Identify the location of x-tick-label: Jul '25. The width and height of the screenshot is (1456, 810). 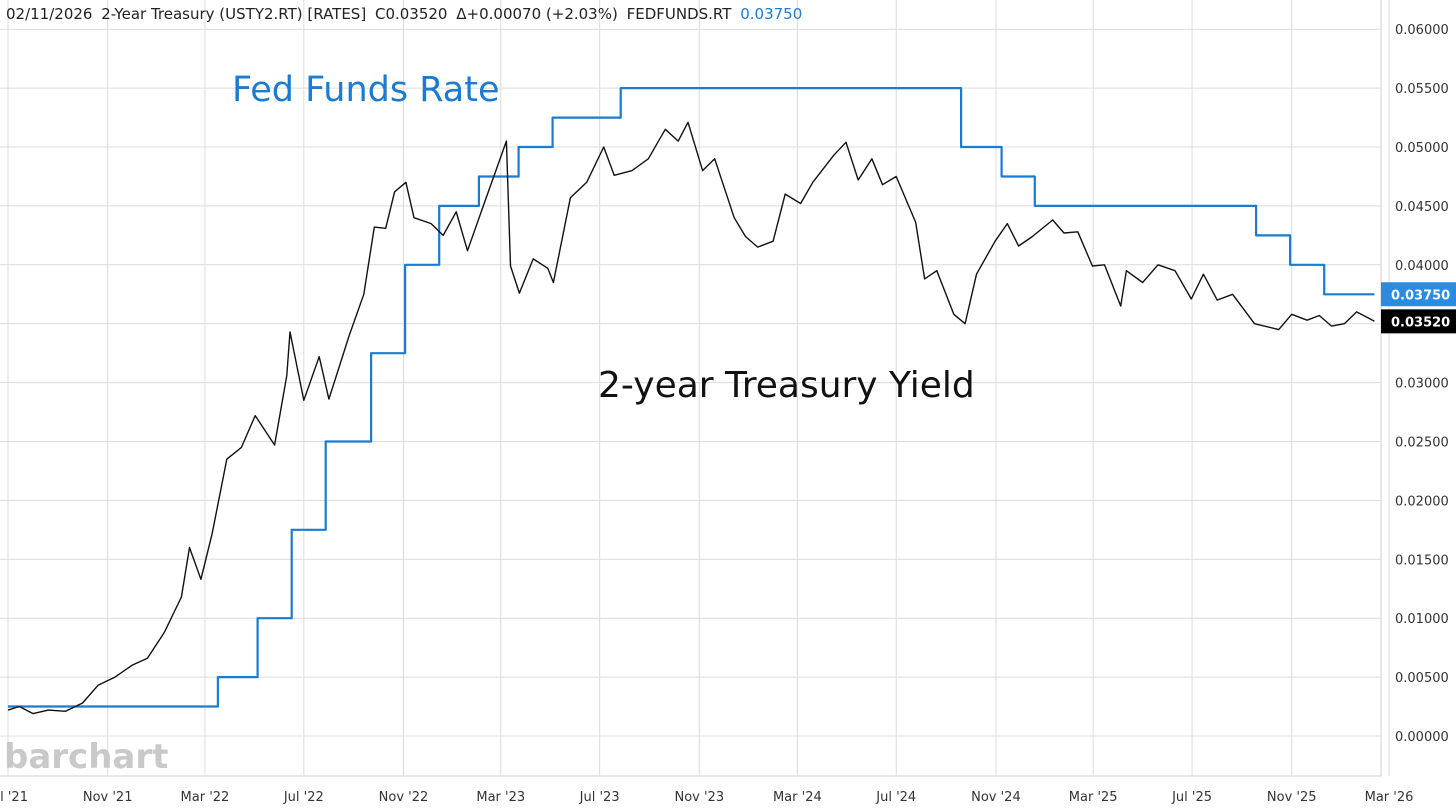
(1191, 797).